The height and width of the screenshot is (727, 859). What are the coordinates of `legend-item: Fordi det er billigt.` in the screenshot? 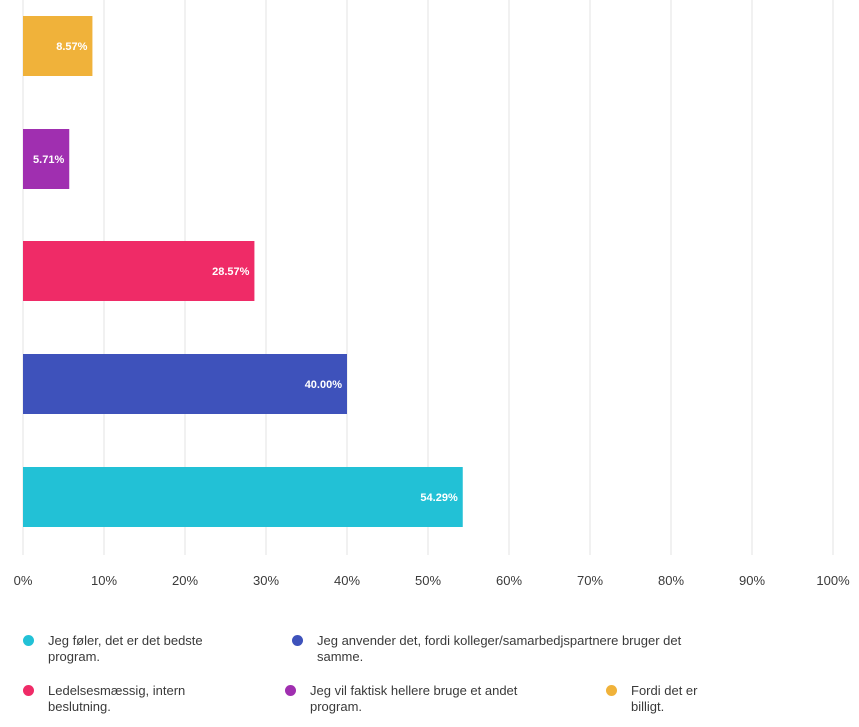 It's located at (651, 699).